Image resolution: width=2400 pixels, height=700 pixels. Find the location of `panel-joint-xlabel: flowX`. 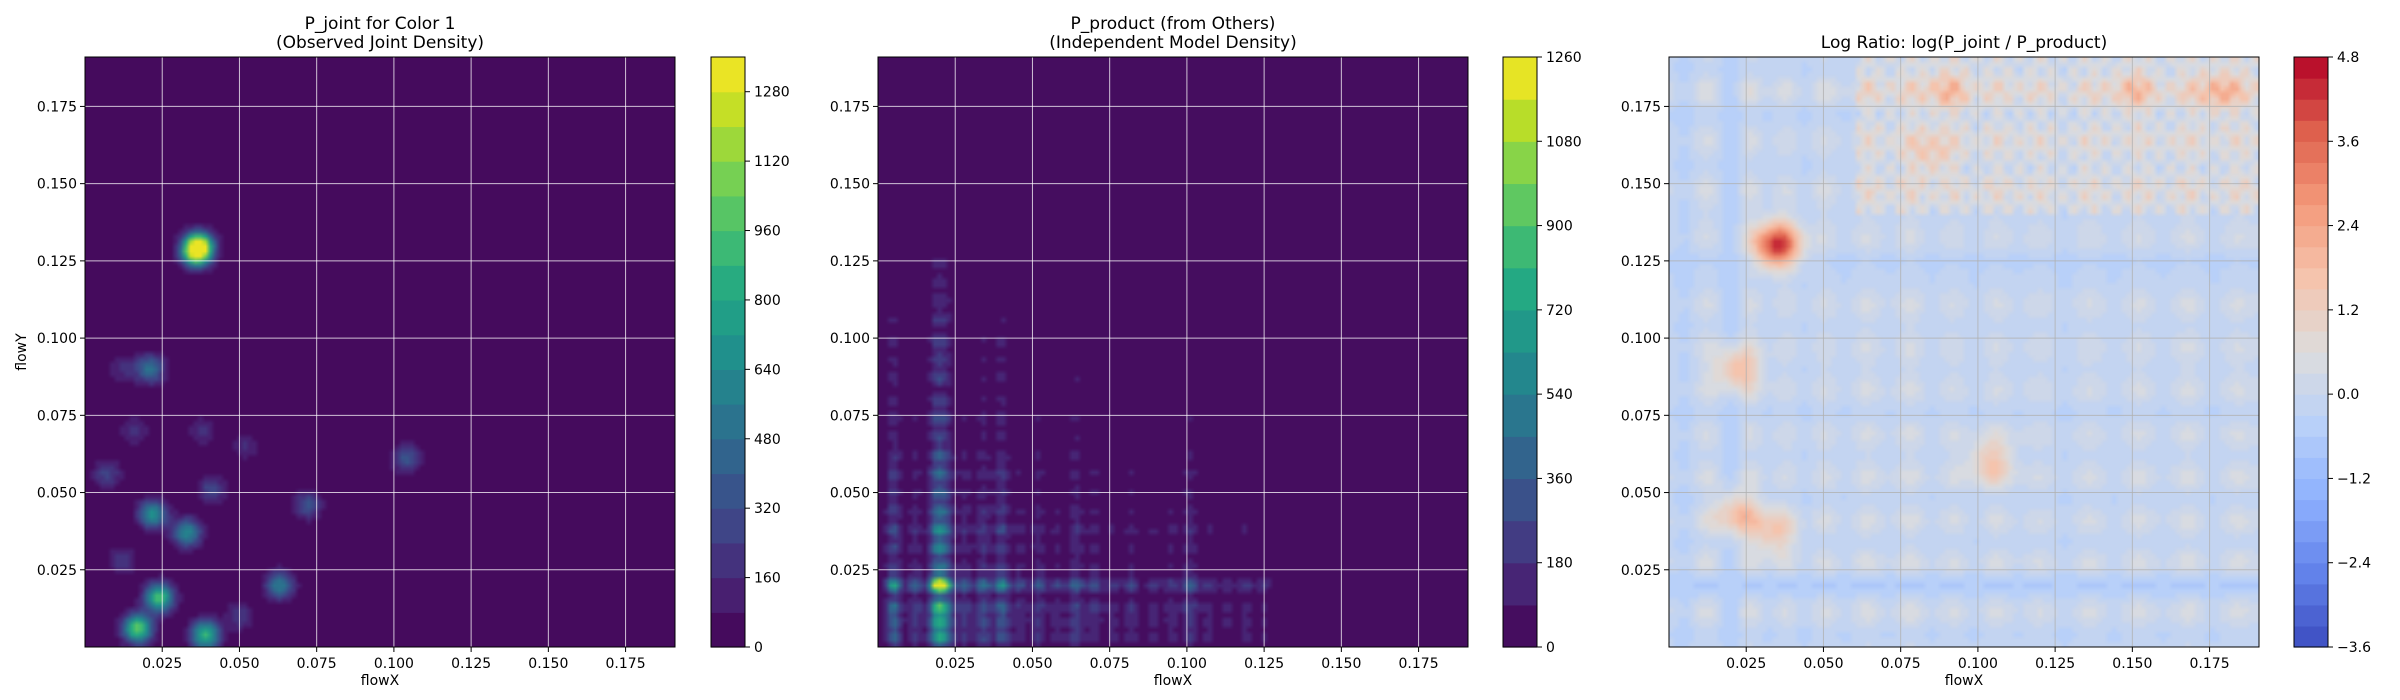

panel-joint-xlabel: flowX is located at coordinates (380, 681).